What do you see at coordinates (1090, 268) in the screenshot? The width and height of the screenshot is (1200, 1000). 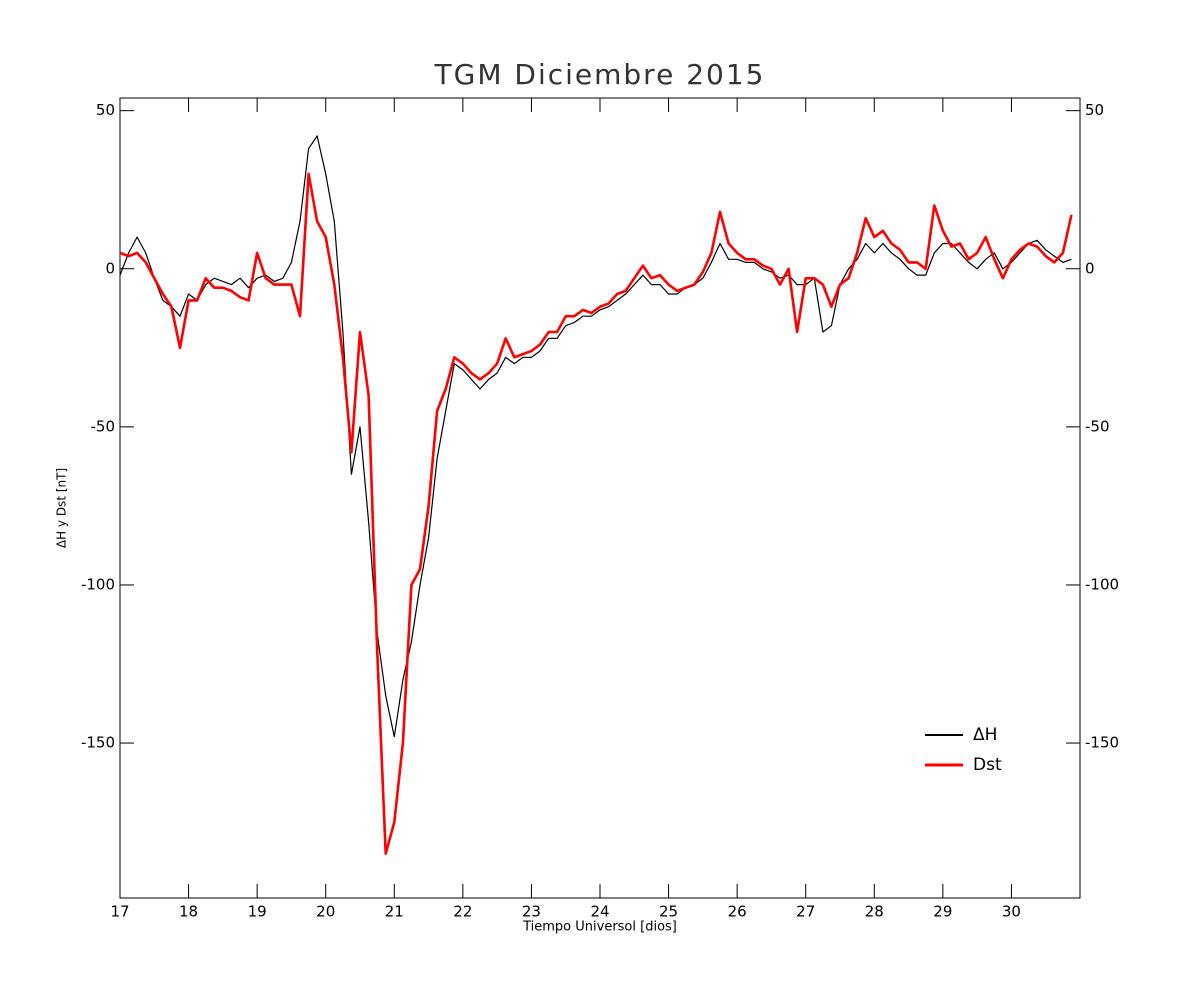 I see `y-tick-label-right: 0` at bounding box center [1090, 268].